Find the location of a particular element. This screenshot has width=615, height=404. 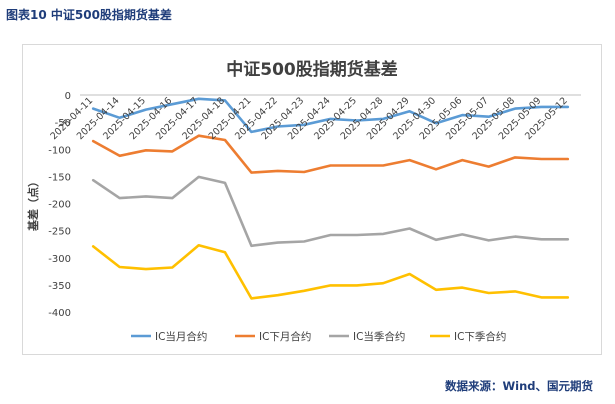

y-tick-label: -250 is located at coordinates (59, 232).